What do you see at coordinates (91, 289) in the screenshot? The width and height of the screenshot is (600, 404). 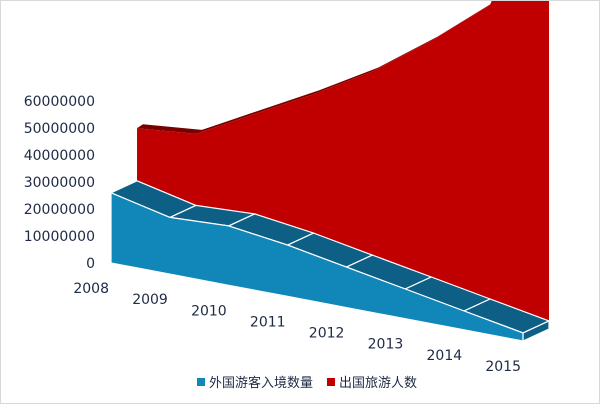 I see `x-tick-label: 2008` at bounding box center [91, 289].